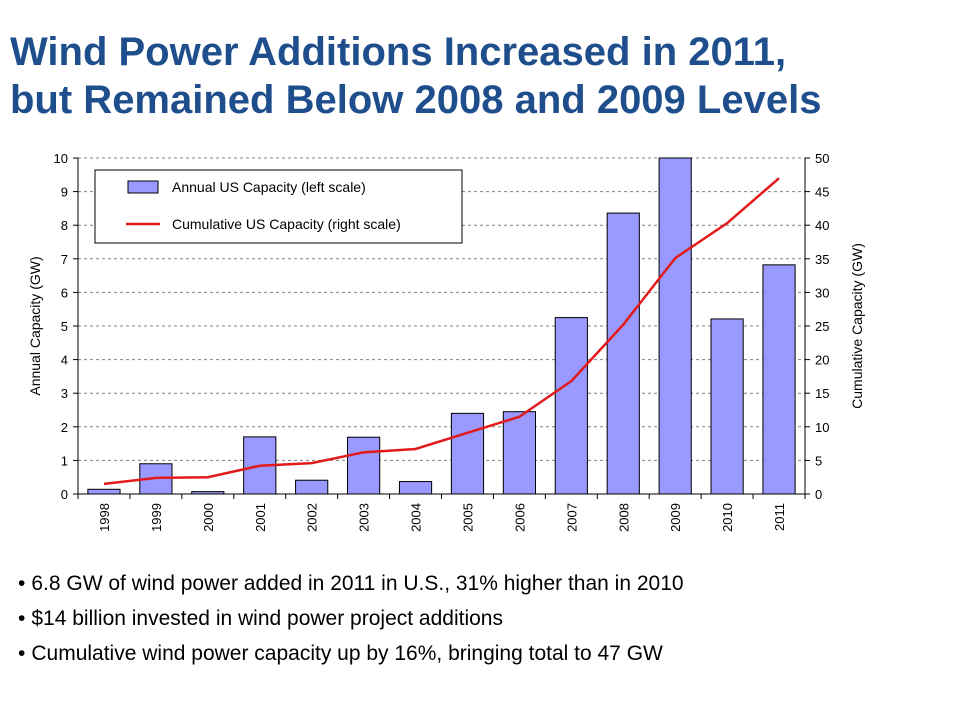  I want to click on right-tick-label: 50, so click(822, 158).